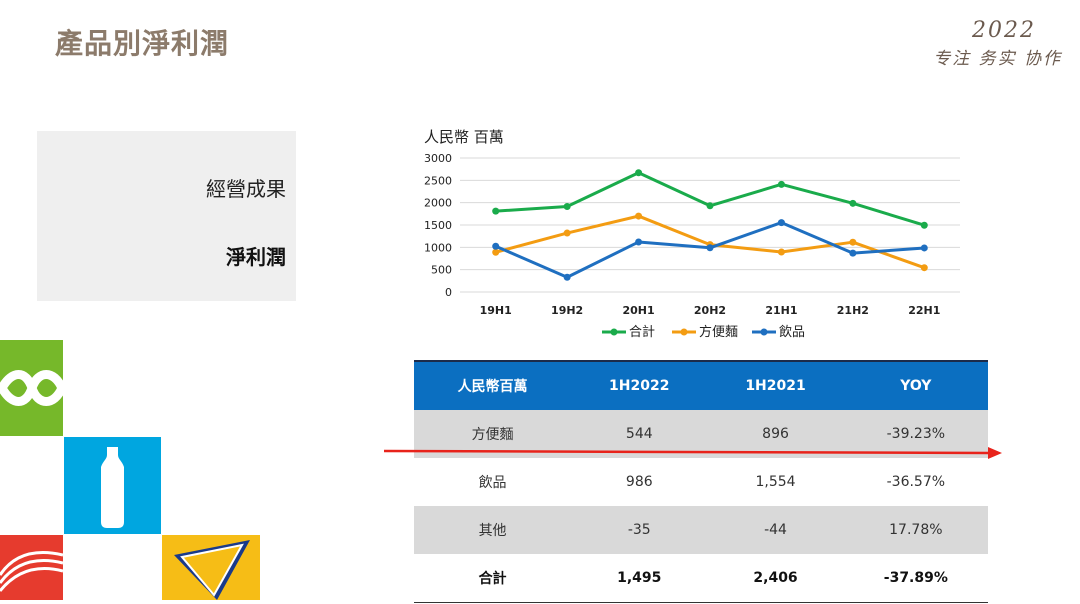 The height and width of the screenshot is (604, 1080). Describe the element at coordinates (438, 247) in the screenshot. I see `y-tick-label: 1000` at that location.